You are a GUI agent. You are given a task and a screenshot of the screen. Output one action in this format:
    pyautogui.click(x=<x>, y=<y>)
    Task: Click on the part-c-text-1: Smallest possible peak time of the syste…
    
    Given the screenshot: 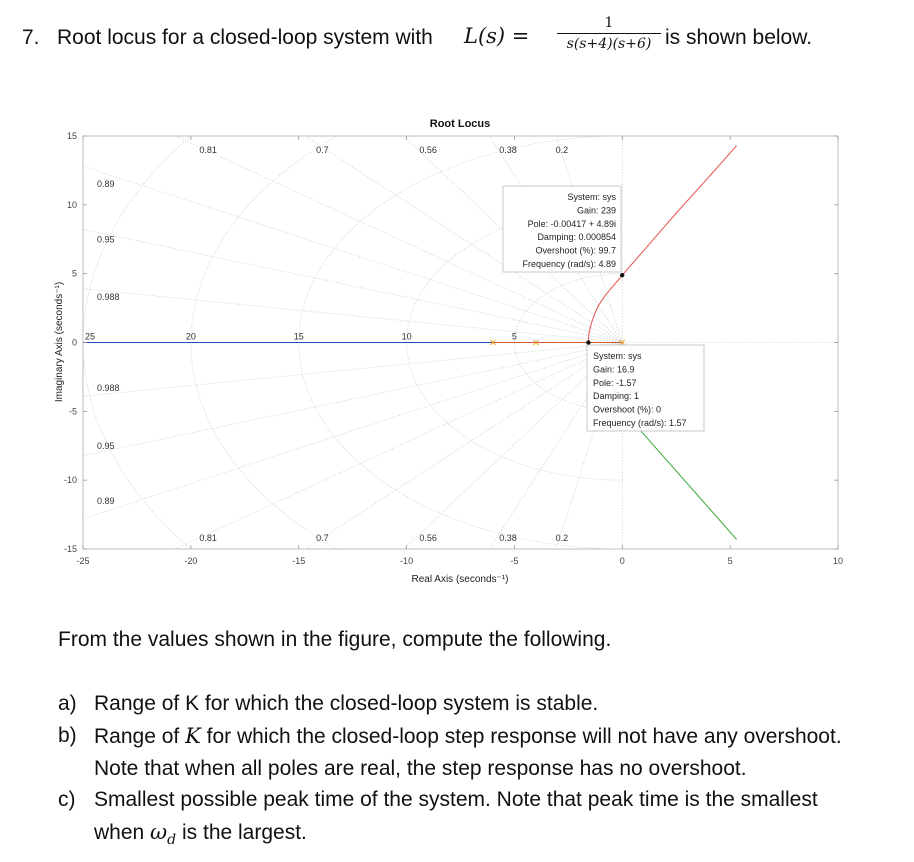 What is the action you would take?
    pyautogui.click(x=456, y=799)
    